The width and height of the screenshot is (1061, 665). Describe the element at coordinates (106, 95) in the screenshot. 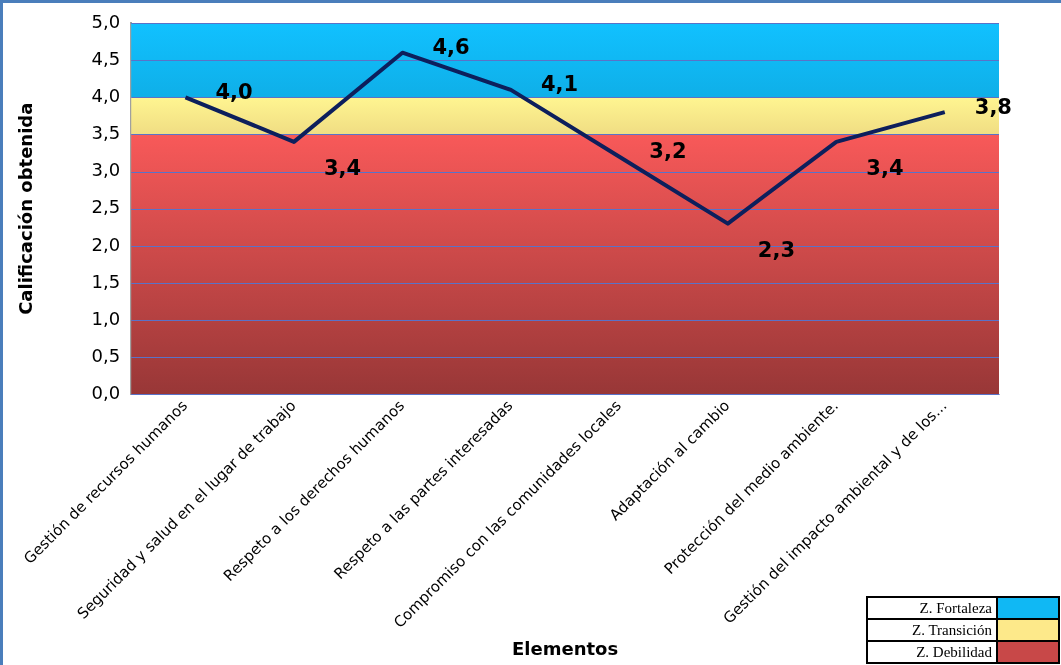

I see `y-tick-label: 4,0` at that location.